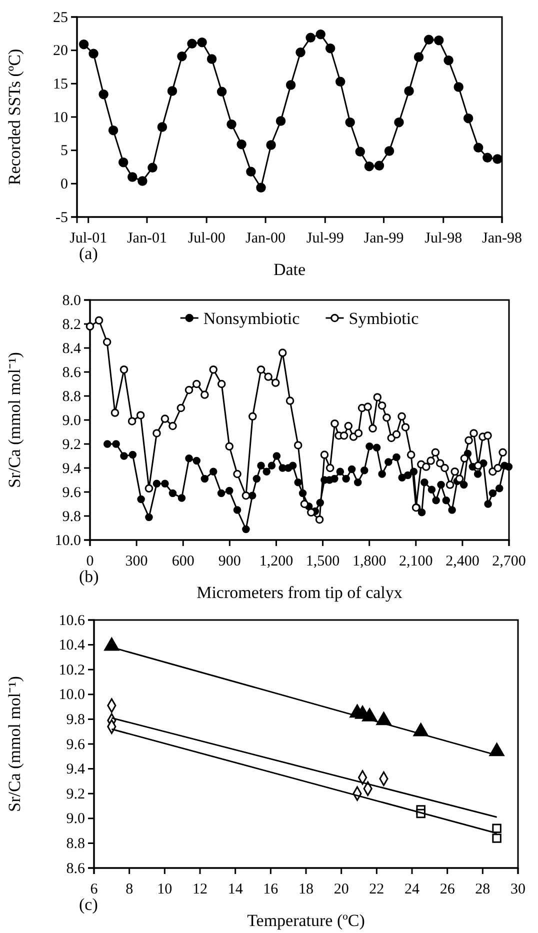 The image size is (538, 933). Describe the element at coordinates (164, 890) in the screenshot. I see `x-tick-label: 10` at that location.